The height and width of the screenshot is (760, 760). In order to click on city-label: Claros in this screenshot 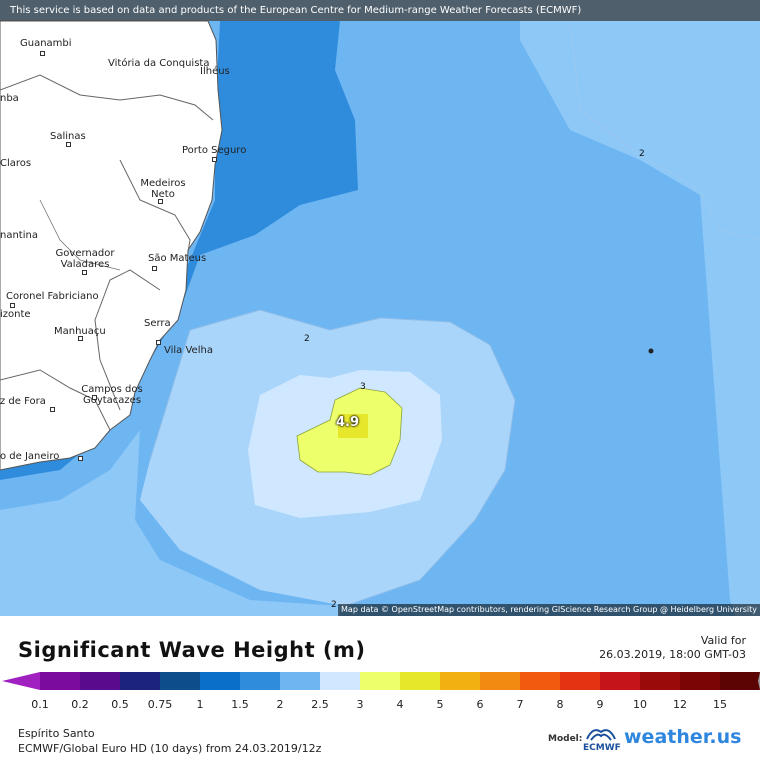, I will do `click(16, 163)`.